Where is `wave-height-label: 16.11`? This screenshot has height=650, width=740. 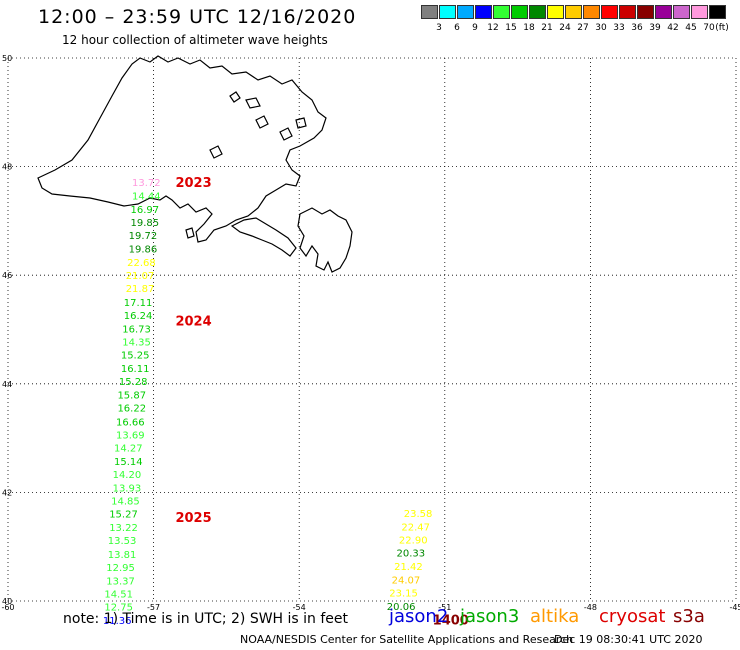
wave-height-label: 16.11 is located at coordinates (135, 369).